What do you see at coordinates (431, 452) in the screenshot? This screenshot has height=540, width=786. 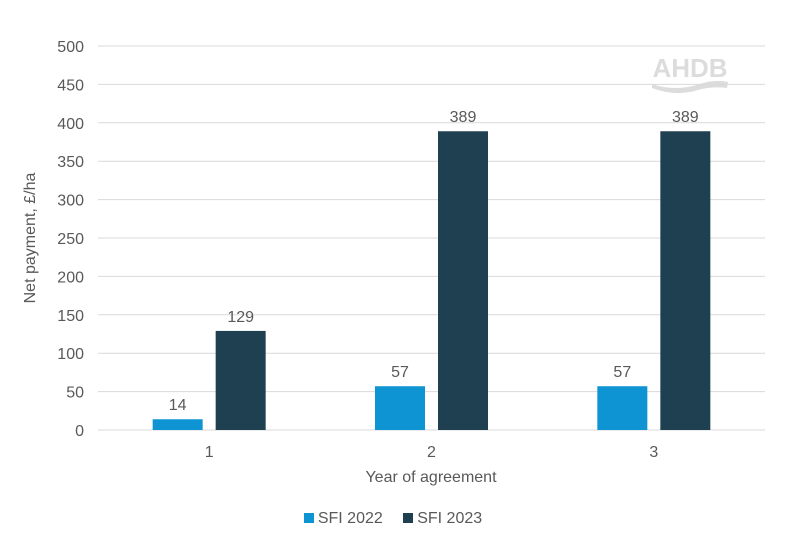 I see `x-tick-label: 2` at bounding box center [431, 452].